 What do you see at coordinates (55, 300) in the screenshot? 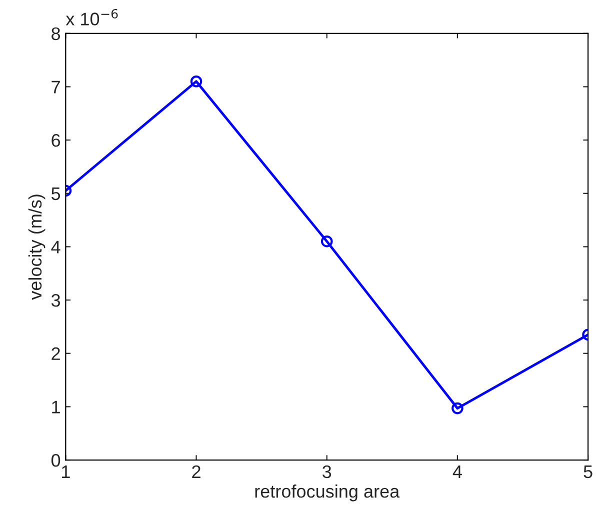
I see `y-tick-label: 3` at bounding box center [55, 300].